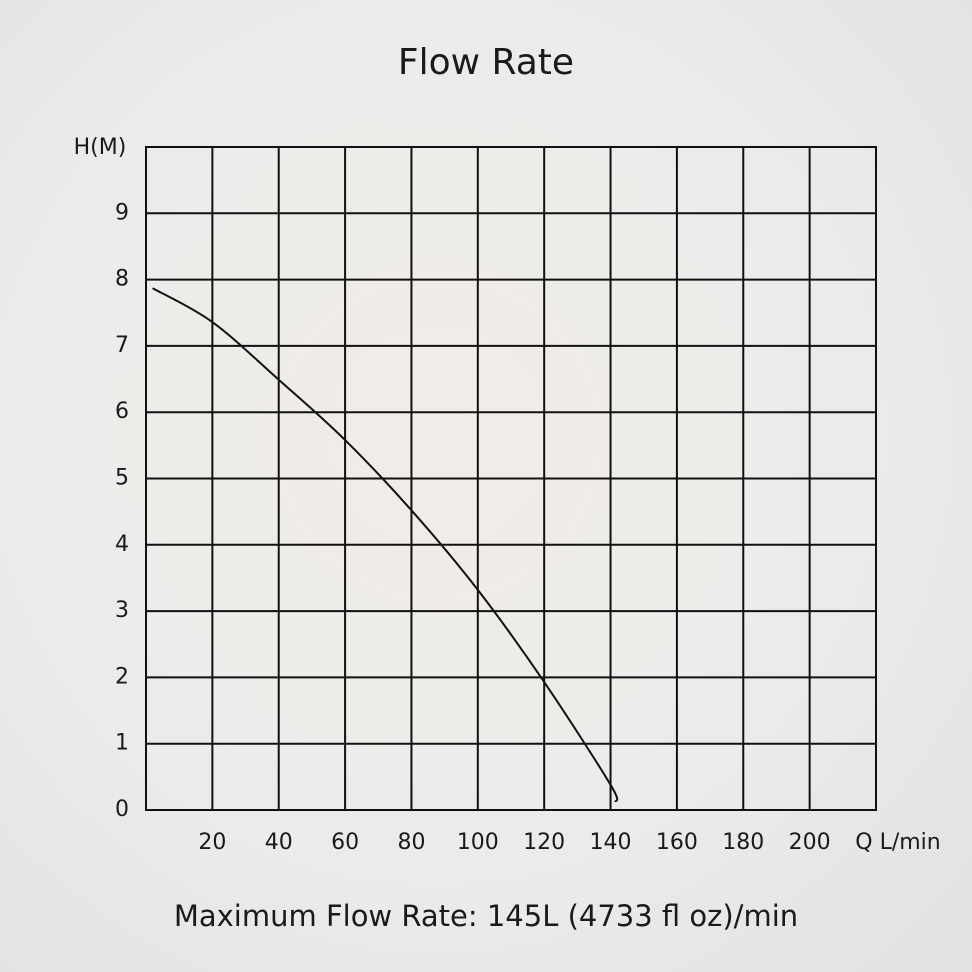 This screenshot has width=972, height=972. What do you see at coordinates (122, 478) in the screenshot?
I see `y-tick-label: 5` at bounding box center [122, 478].